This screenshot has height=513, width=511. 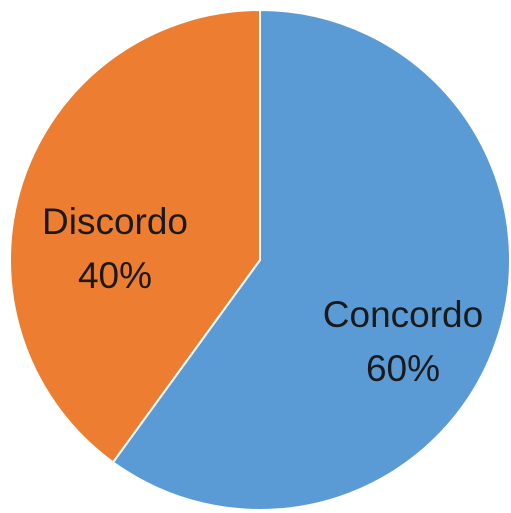 I want to click on slice-percent-discordo: 40%, so click(x=115, y=275).